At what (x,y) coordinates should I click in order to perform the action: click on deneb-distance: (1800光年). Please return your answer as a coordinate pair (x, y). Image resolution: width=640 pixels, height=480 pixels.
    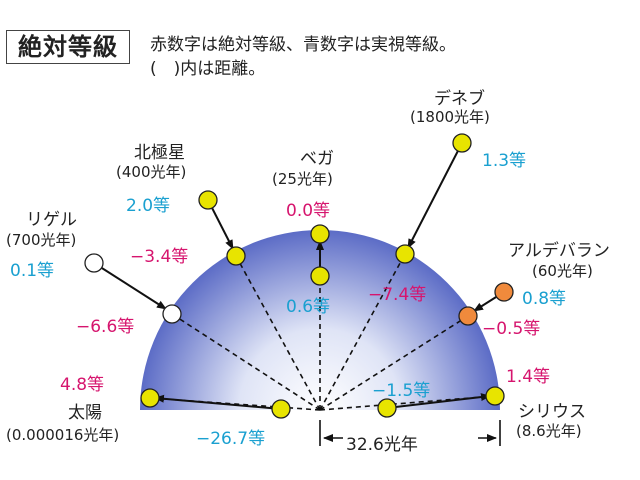
    Looking at the image, I should click on (450, 117).